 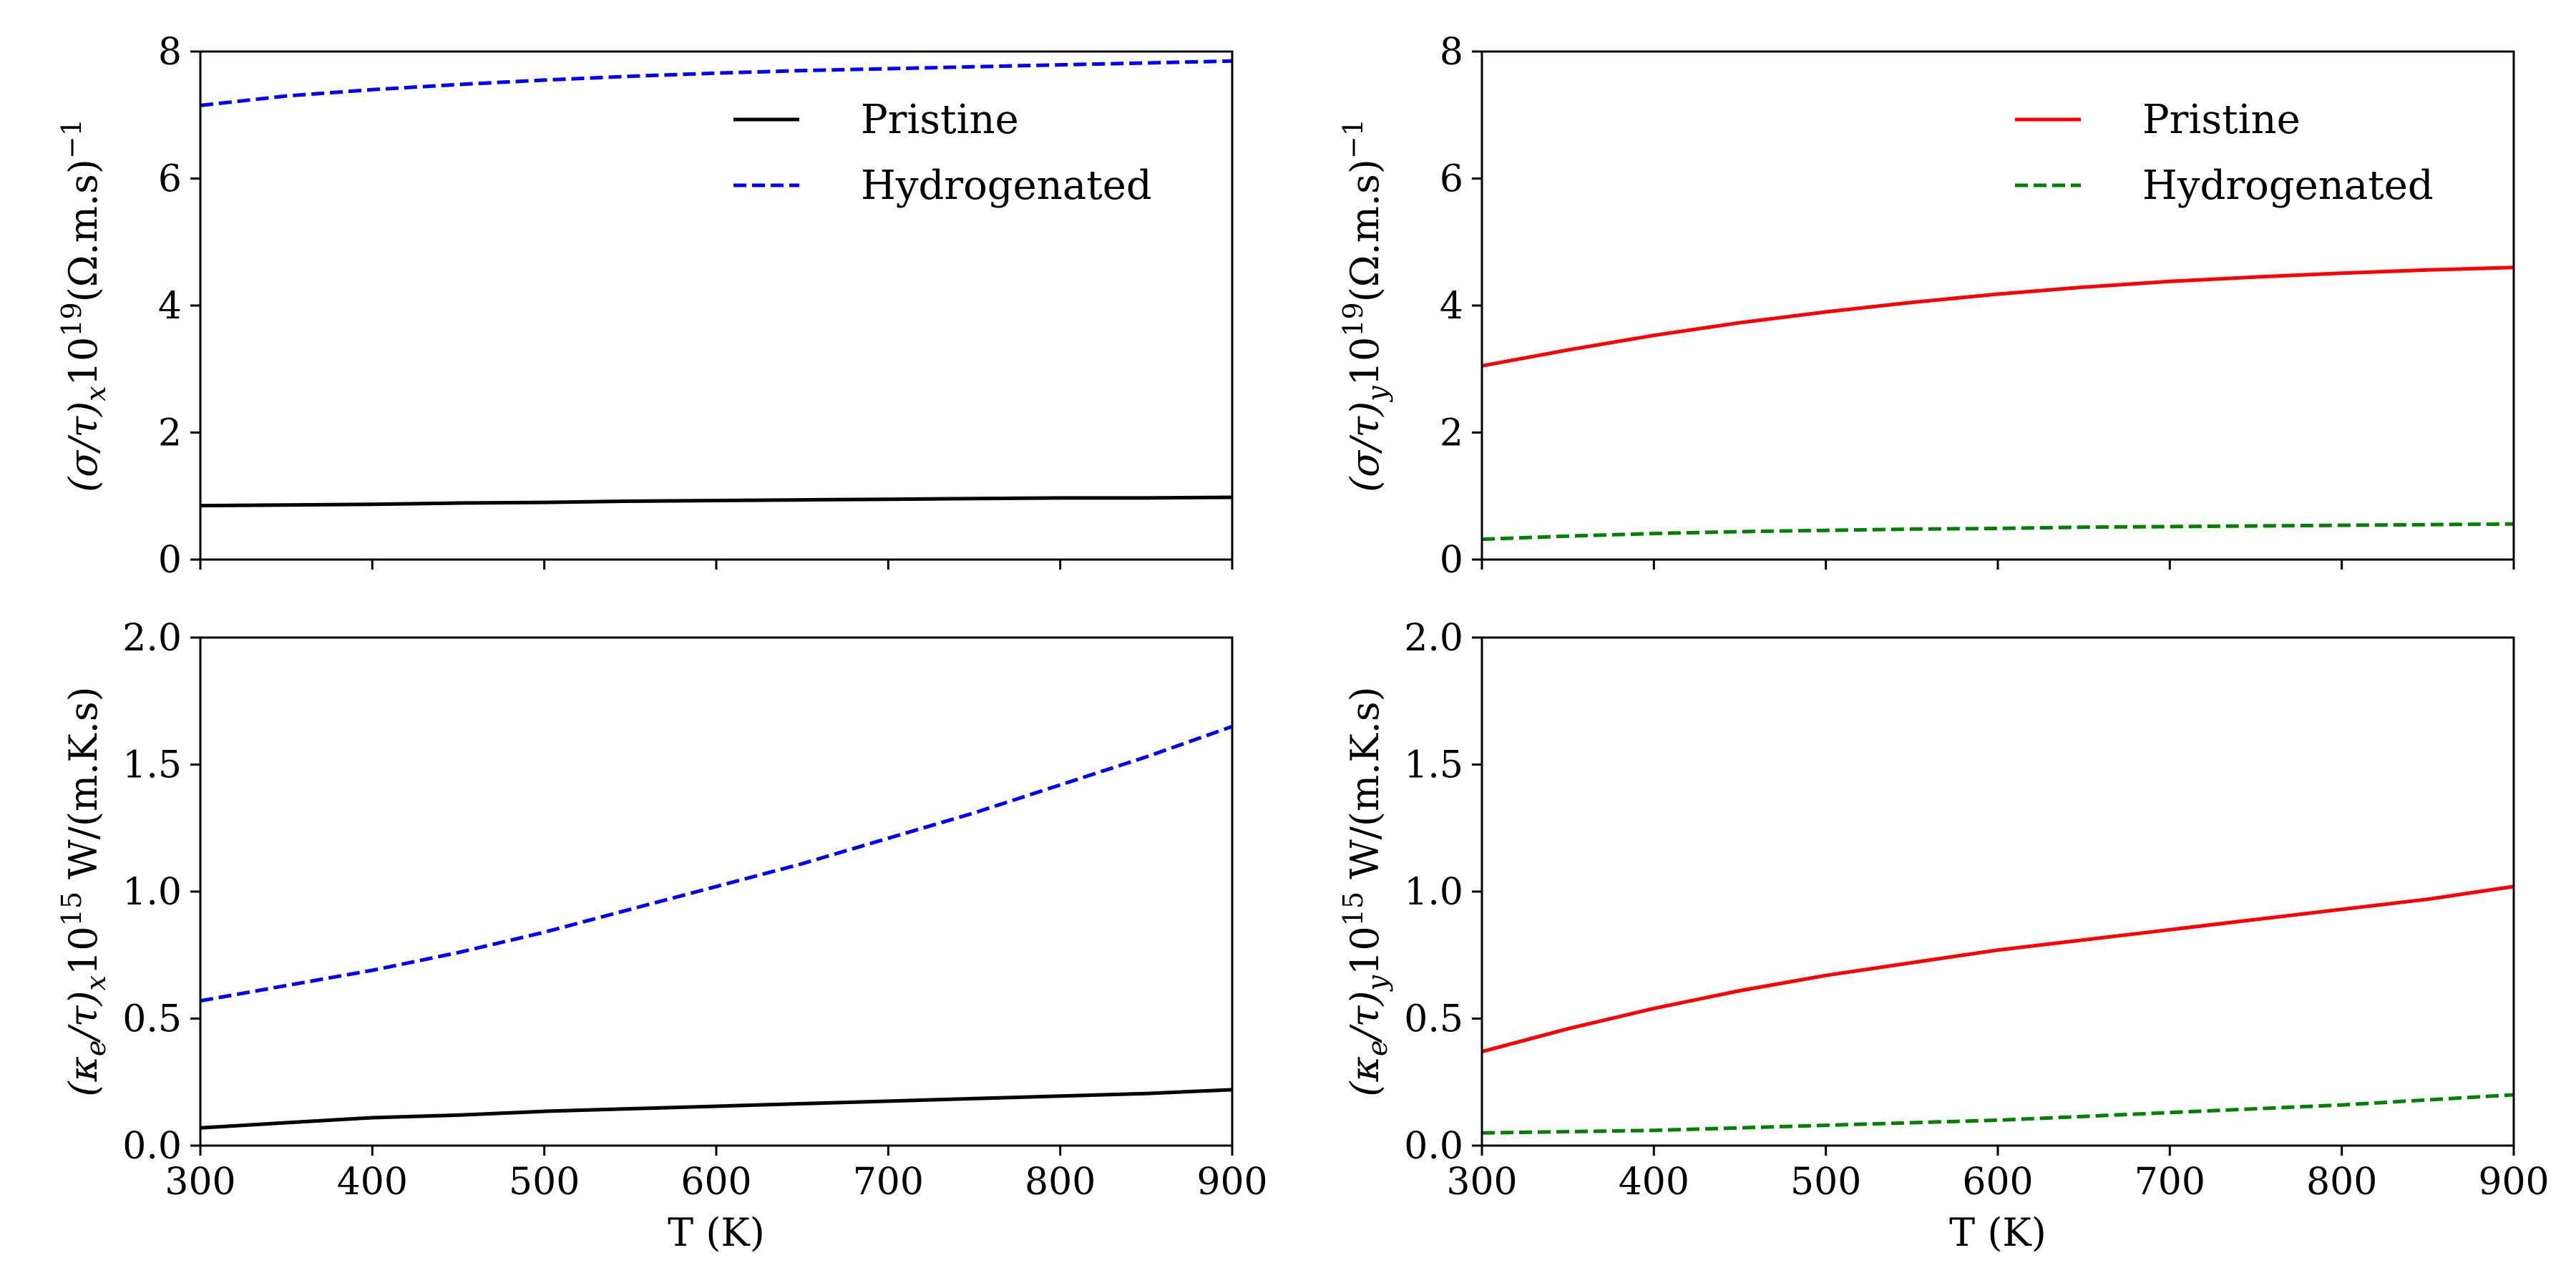 What do you see at coordinates (84, 891) in the screenshot?
I see `y-axis-label: (κe/τ)x1015 W/(m.K.s)` at bounding box center [84, 891].